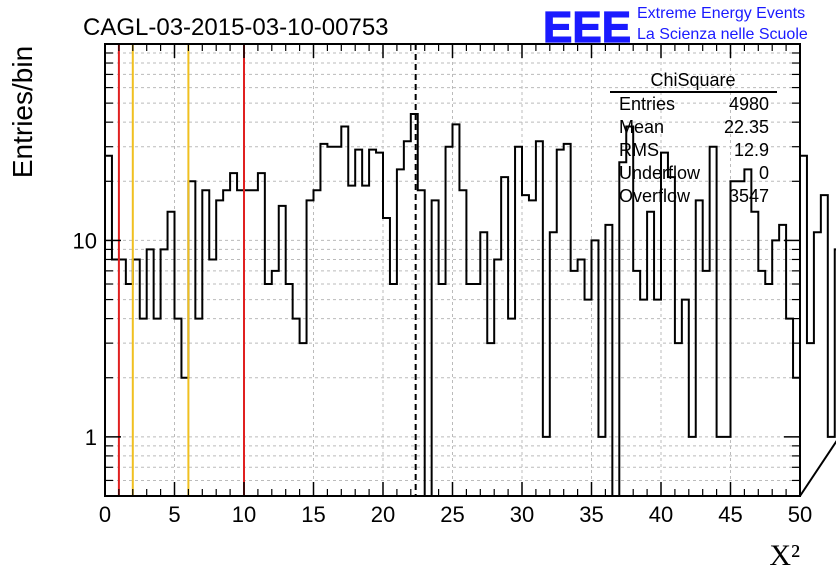 Image resolution: width=836 pixels, height=572 pixels. What do you see at coordinates (655, 196) in the screenshot?
I see `stats-label-overflow: Overflow` at bounding box center [655, 196].